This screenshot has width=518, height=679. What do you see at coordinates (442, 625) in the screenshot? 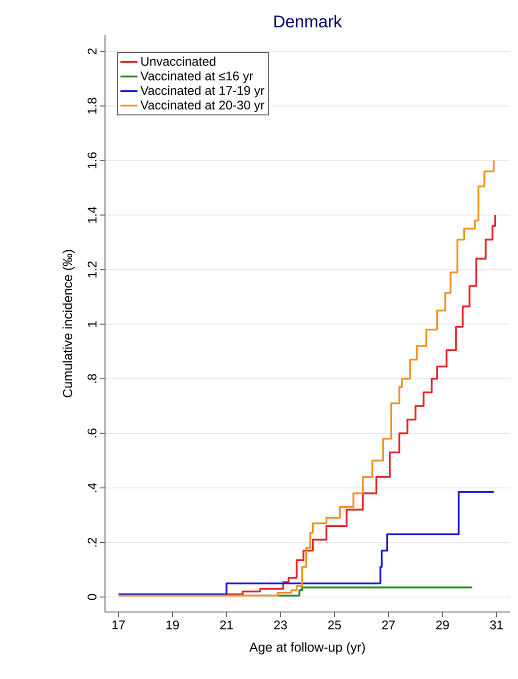
I see `x-tick-label: 29` at bounding box center [442, 625].